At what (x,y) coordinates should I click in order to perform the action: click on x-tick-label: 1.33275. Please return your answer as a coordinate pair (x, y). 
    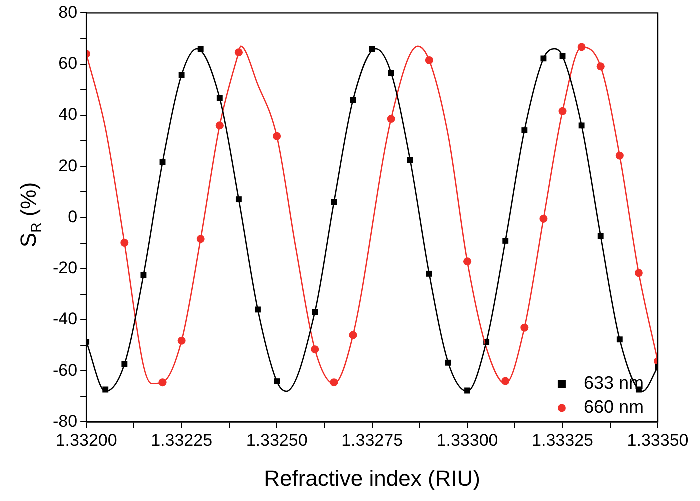
    Looking at the image, I should click on (373, 440).